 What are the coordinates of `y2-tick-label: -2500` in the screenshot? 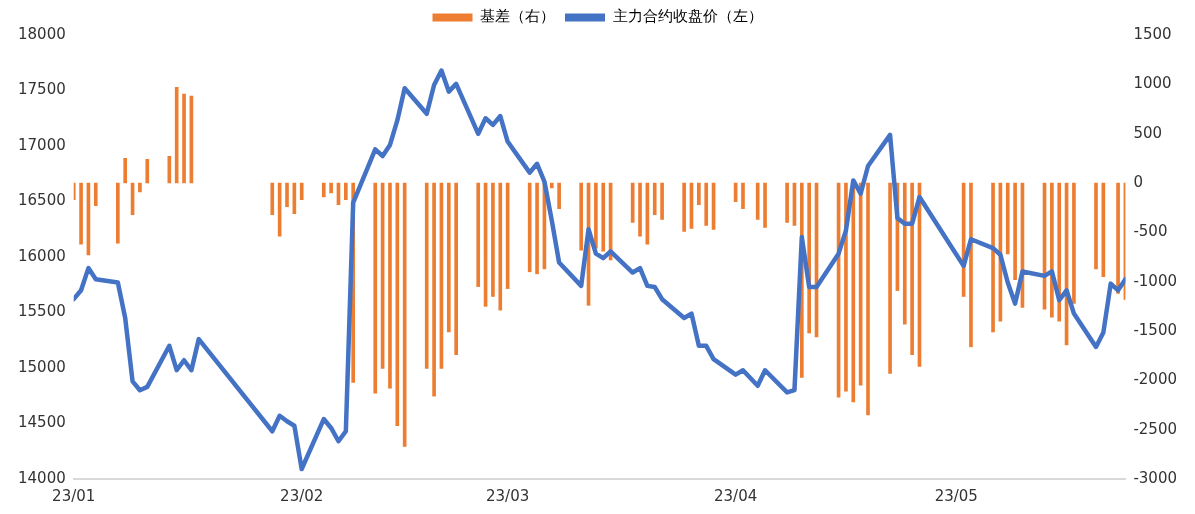 It's located at (1155, 428).